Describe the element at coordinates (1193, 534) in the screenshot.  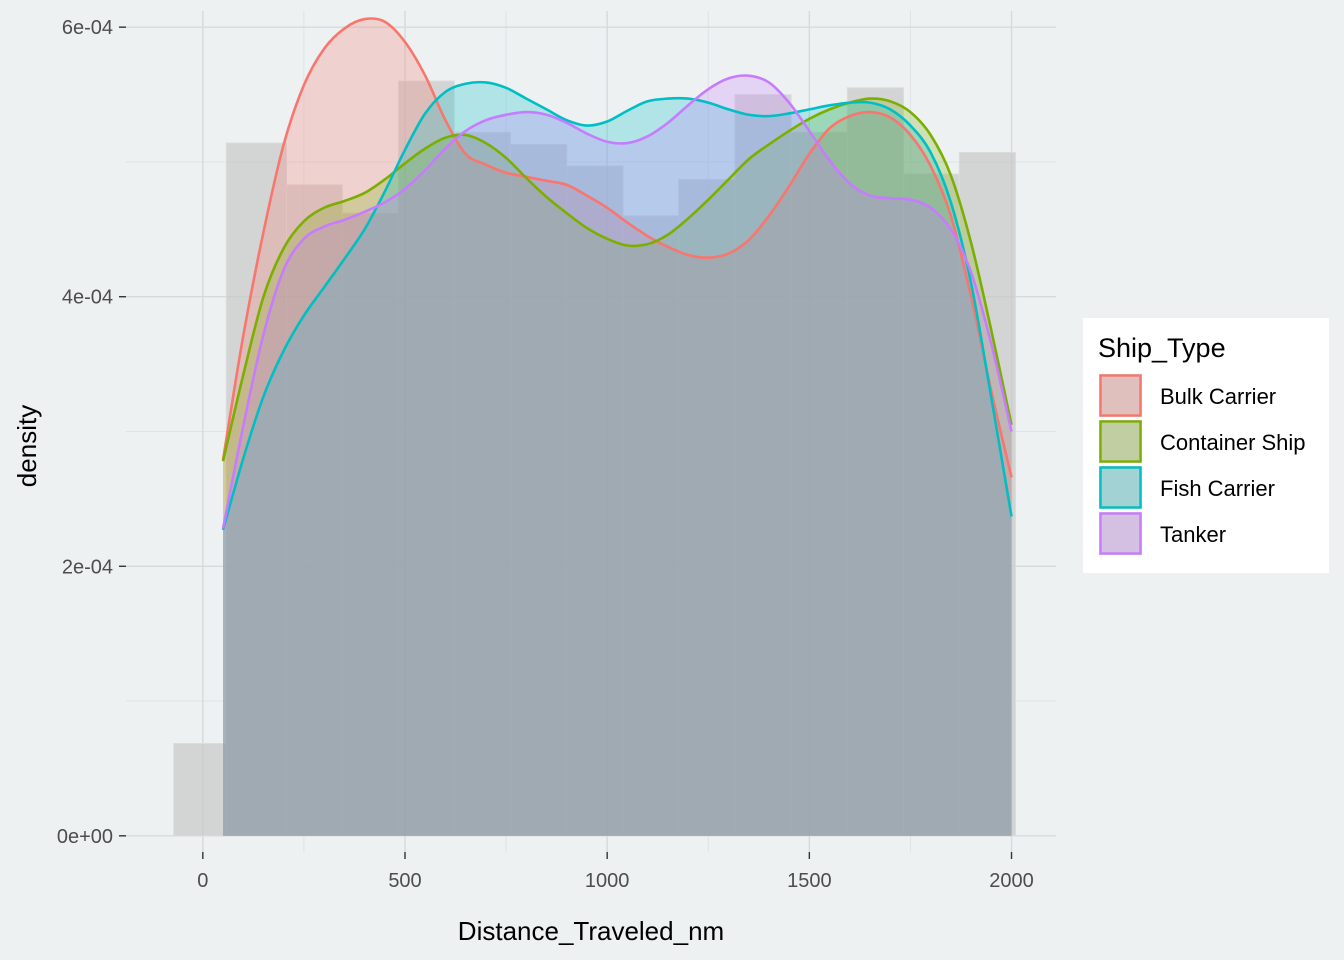
I see `legend-label-tanker: Tanker` at that location.